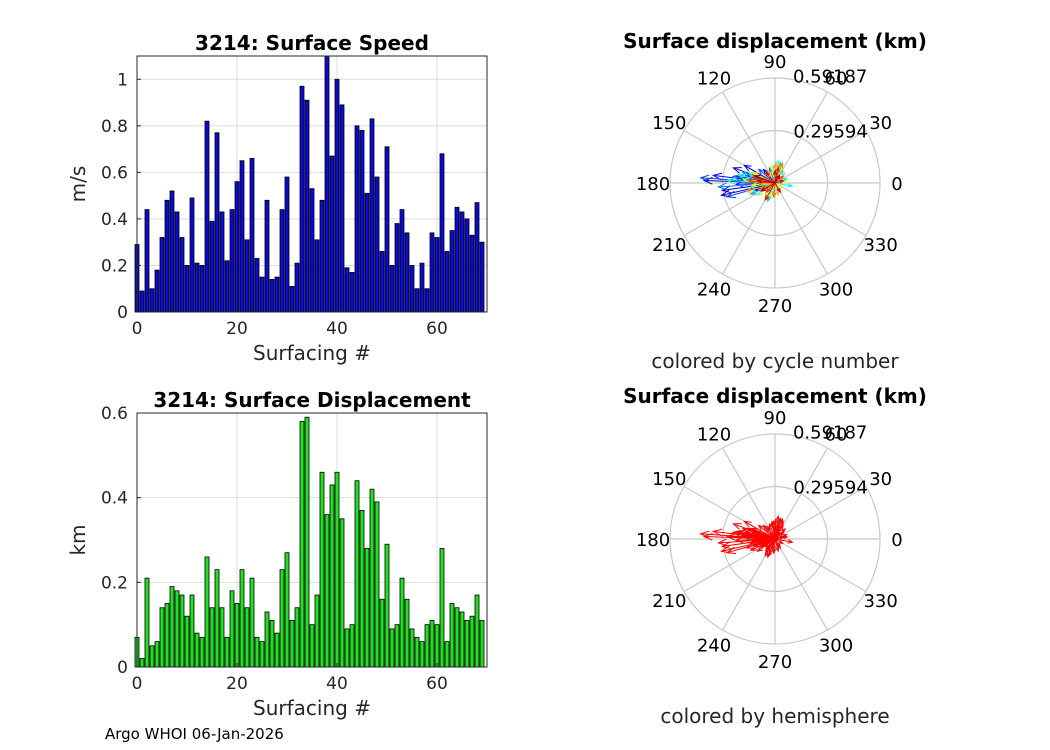  I want to click on polar-angle-label: 60, so click(836, 78).